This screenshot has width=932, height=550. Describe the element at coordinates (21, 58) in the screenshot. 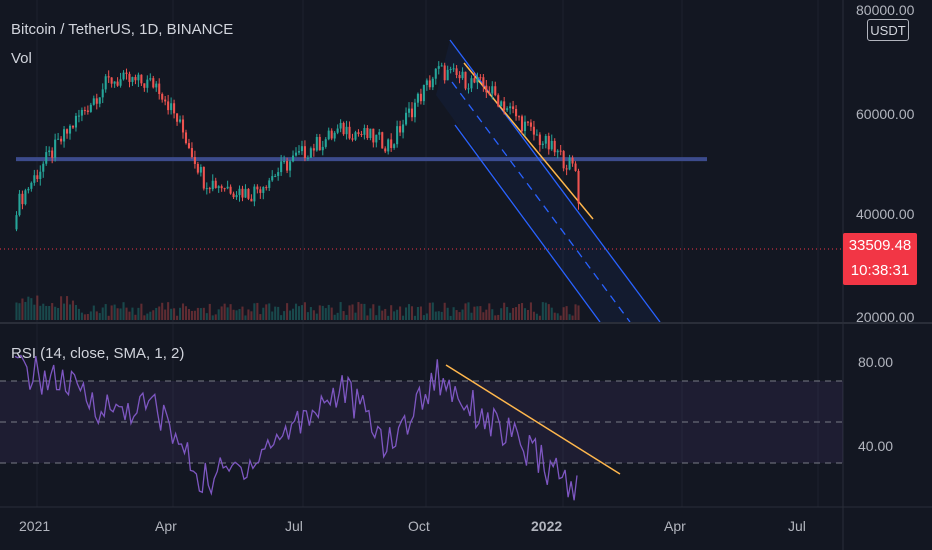

I see `volume-legend: Vol` at that location.